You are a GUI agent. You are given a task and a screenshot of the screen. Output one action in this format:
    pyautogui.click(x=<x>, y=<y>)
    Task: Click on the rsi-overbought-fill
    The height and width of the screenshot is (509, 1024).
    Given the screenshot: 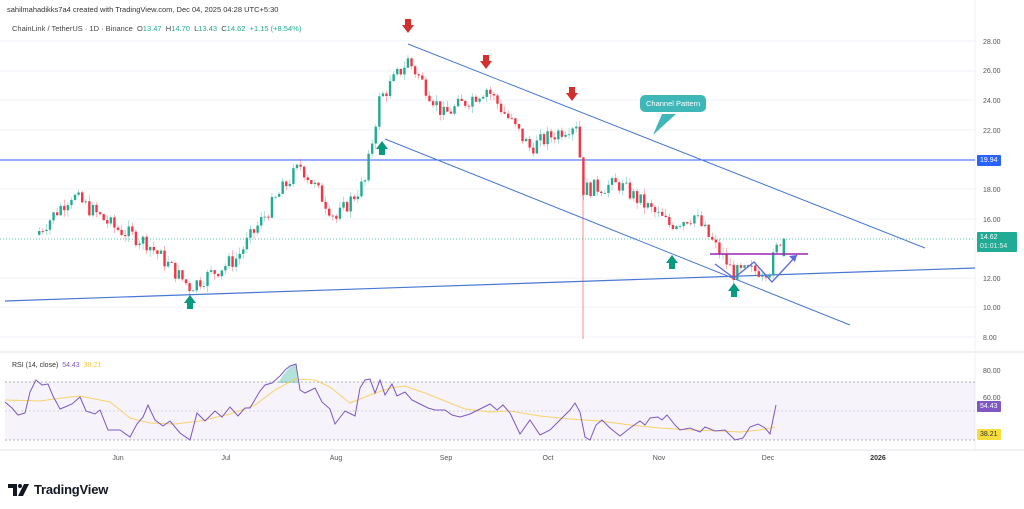 What is the action you would take?
    pyautogui.click(x=288, y=373)
    